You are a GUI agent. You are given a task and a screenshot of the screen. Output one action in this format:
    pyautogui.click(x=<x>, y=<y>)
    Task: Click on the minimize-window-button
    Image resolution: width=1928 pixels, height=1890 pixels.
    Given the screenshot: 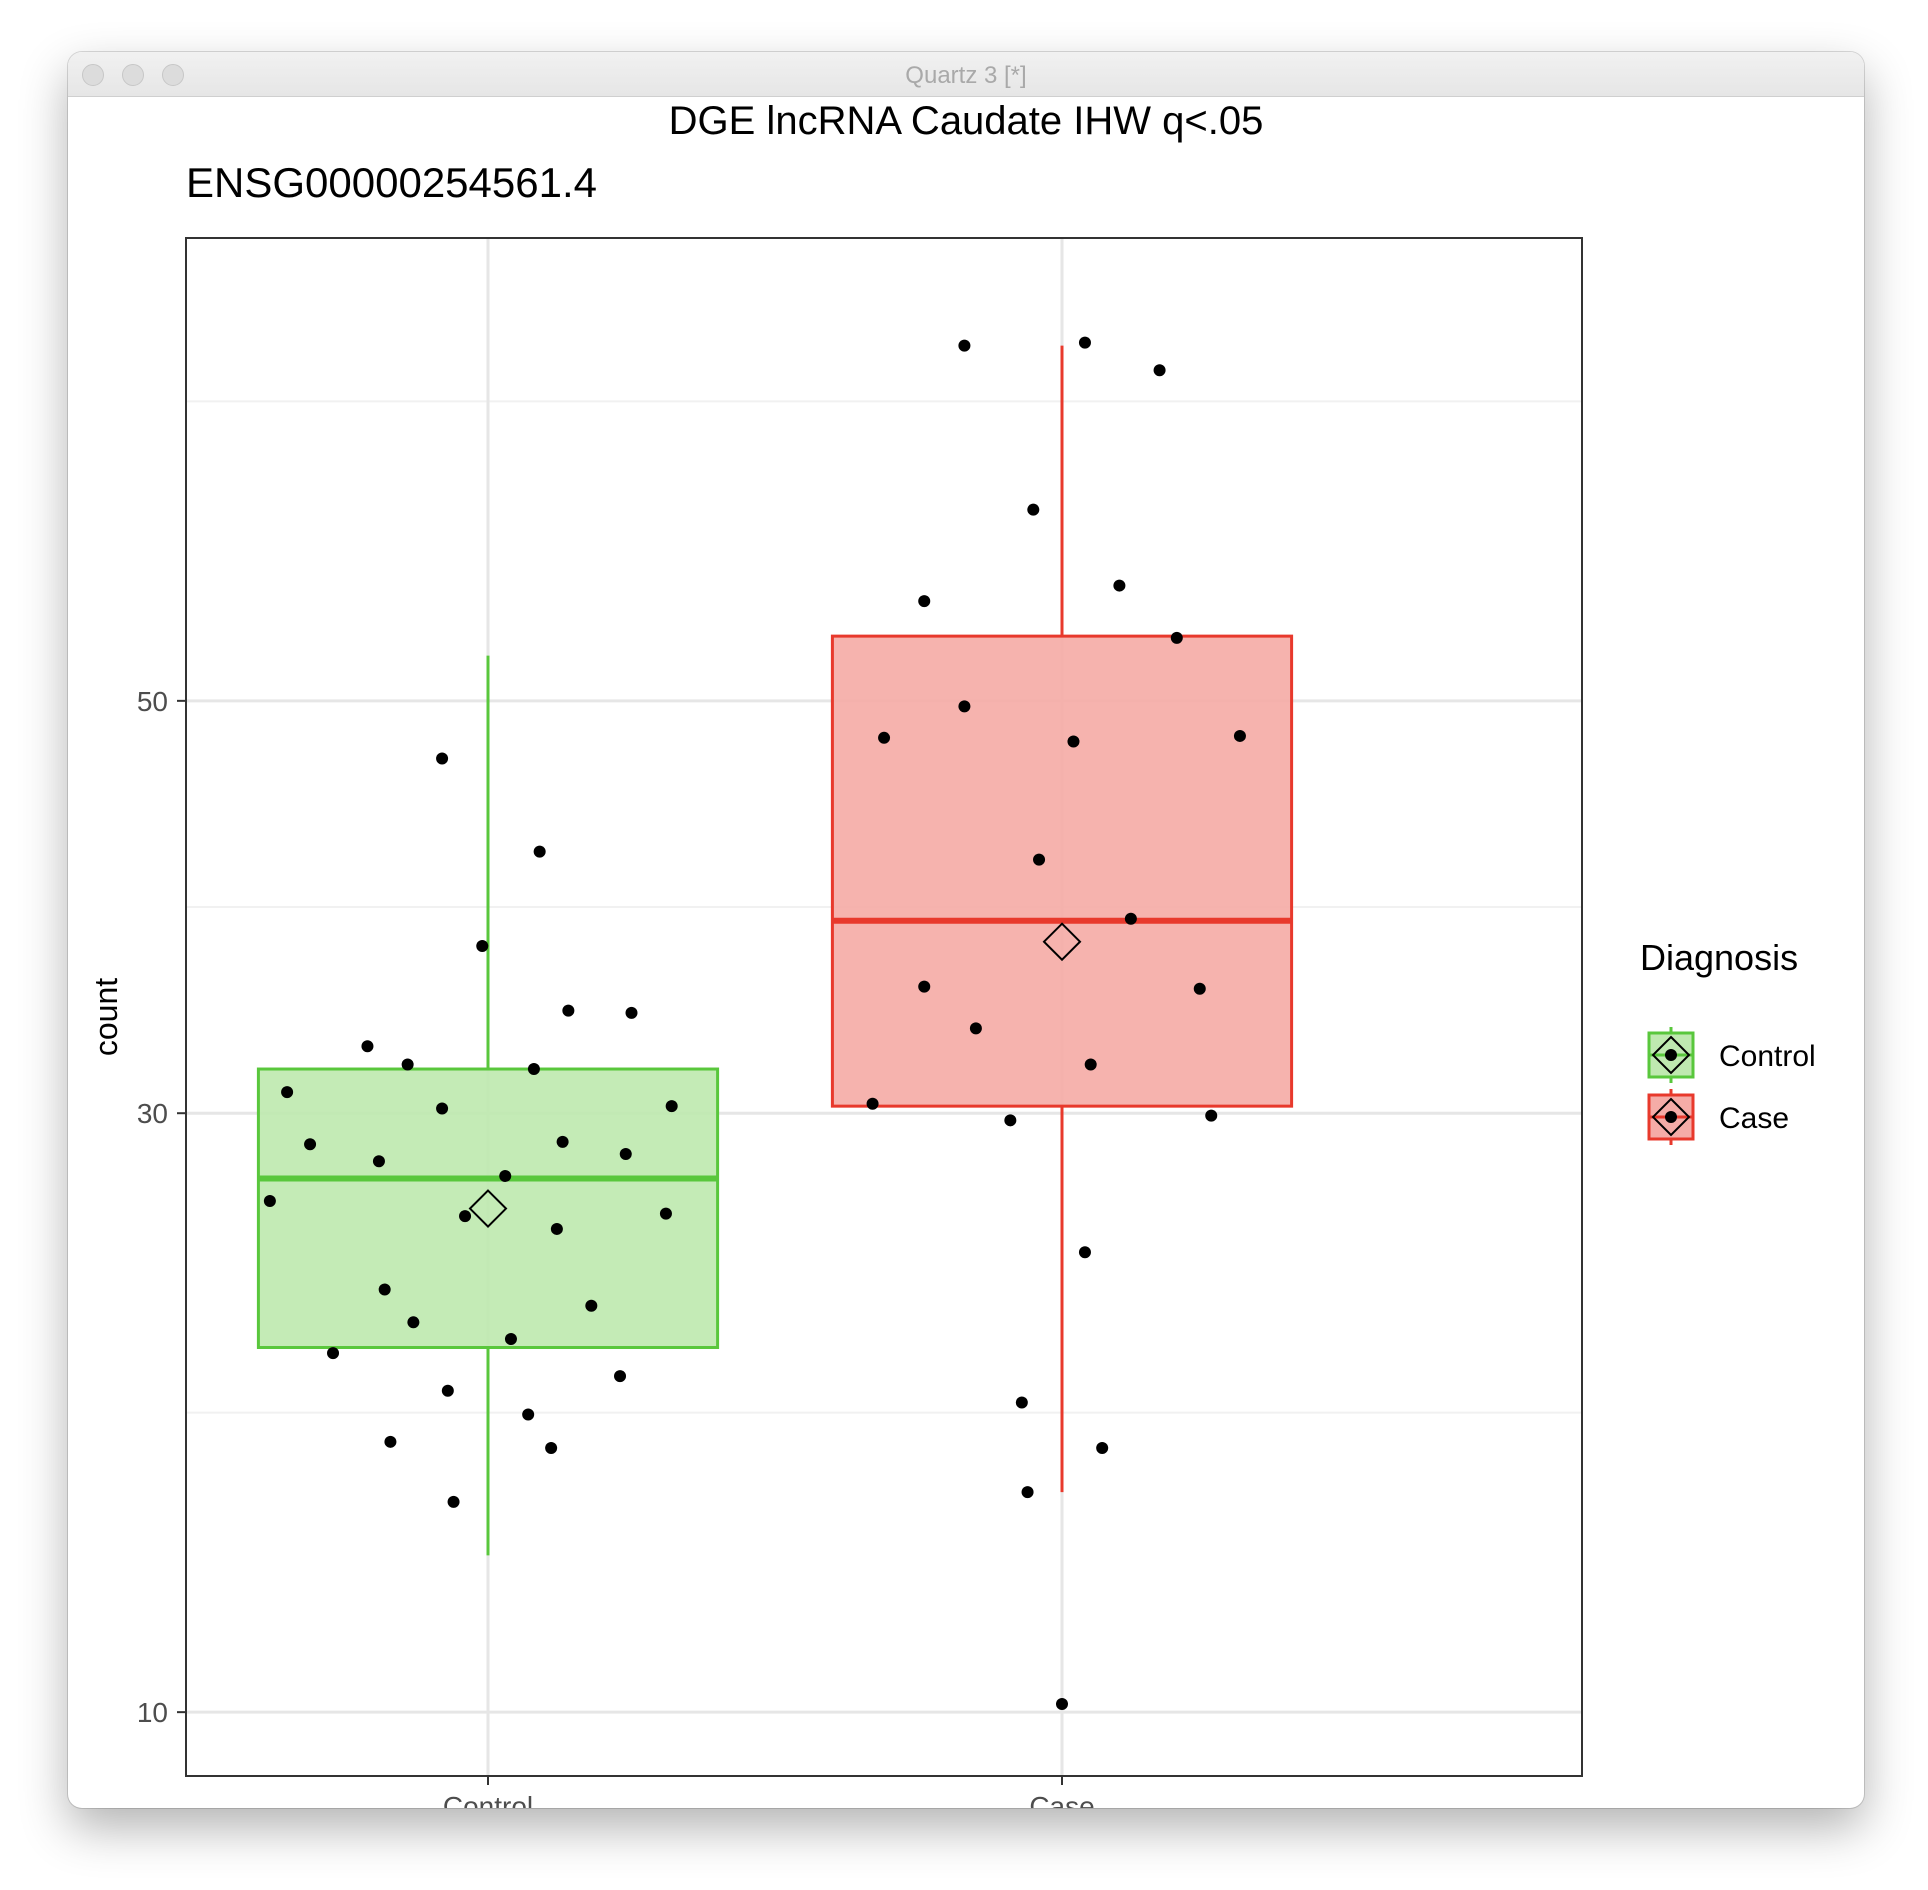 What is the action you would take?
    pyautogui.click(x=133, y=75)
    